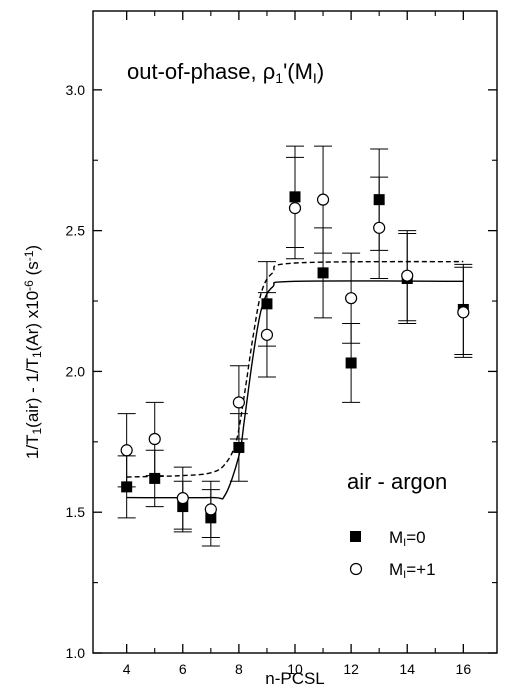 This screenshot has height=690, width=511. What do you see at coordinates (127, 669) in the screenshot?
I see `x-tick-label: 4` at bounding box center [127, 669].